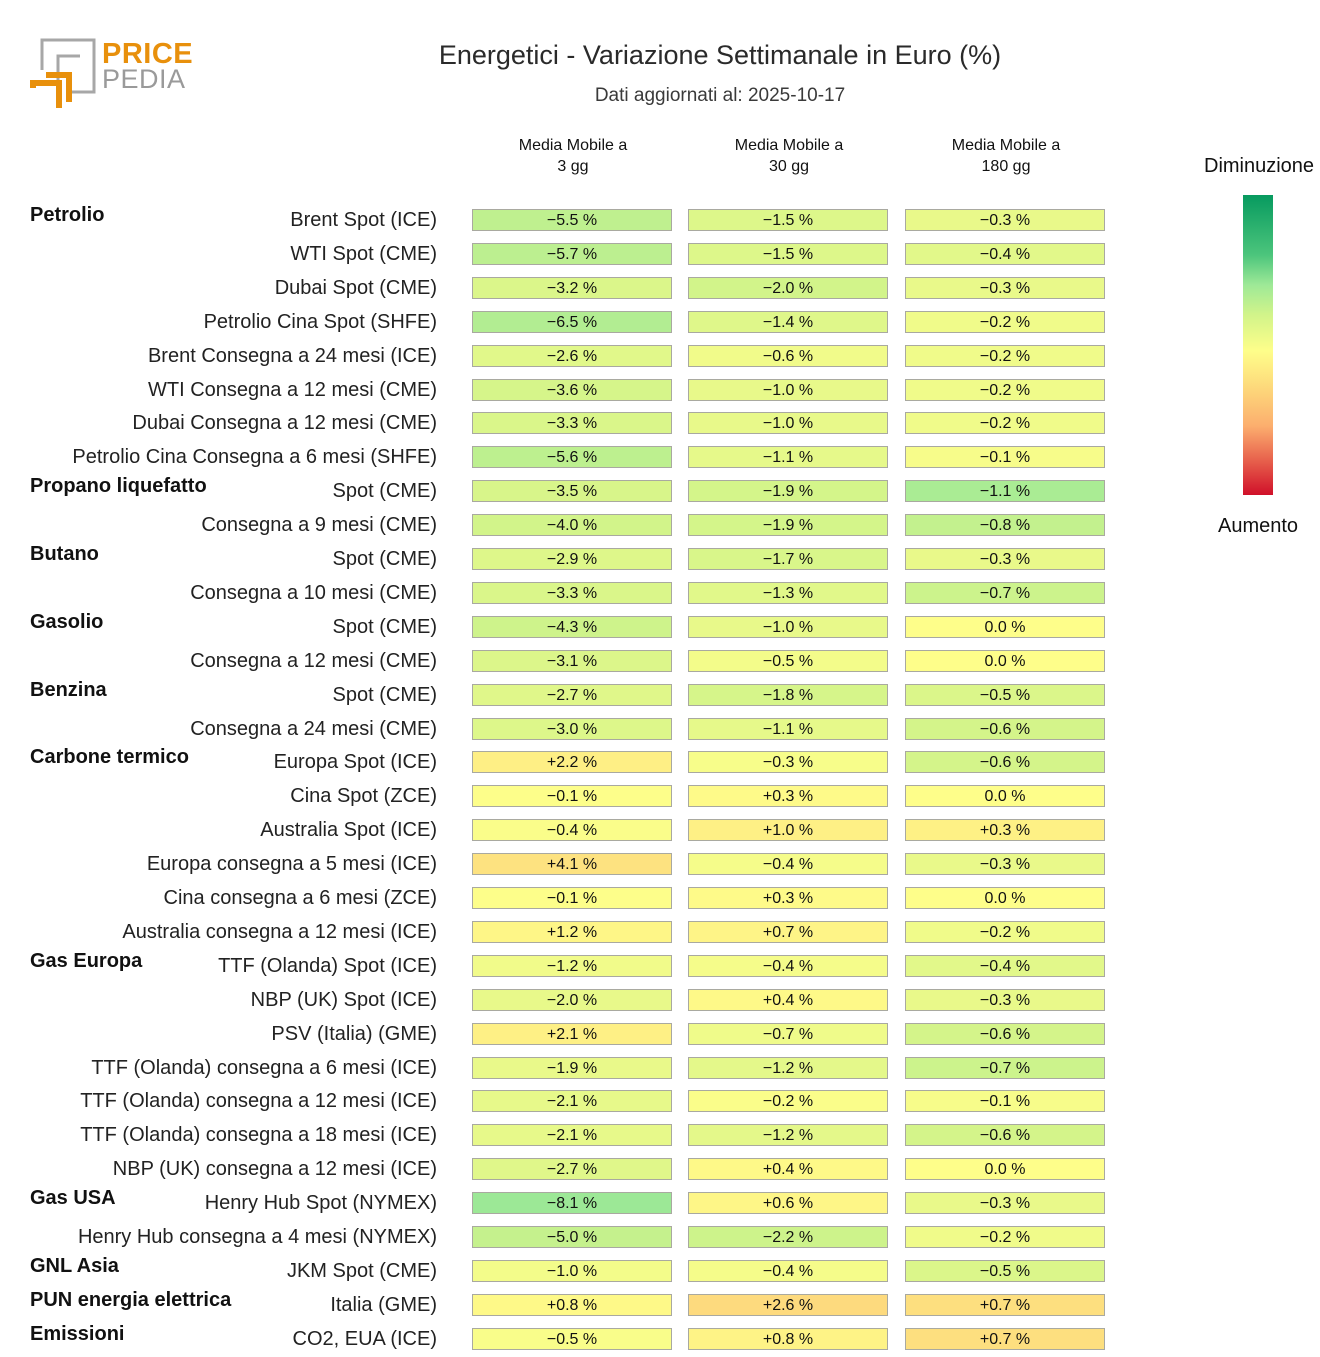 The image size is (1320, 1357). Describe the element at coordinates (74, 1265) in the screenshot. I see `group-label: GNL Asia` at that location.